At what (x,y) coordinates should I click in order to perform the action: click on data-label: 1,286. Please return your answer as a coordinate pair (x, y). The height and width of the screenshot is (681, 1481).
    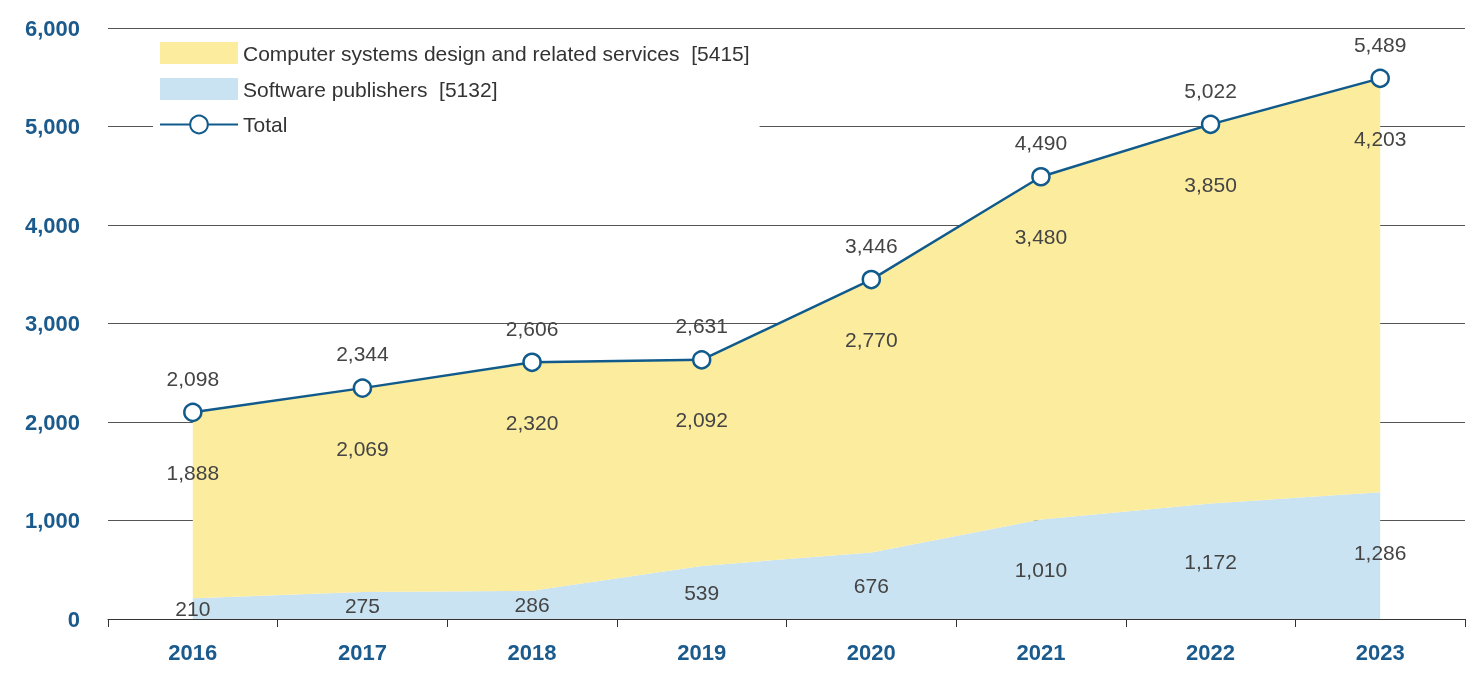
    Looking at the image, I should click on (1380, 552).